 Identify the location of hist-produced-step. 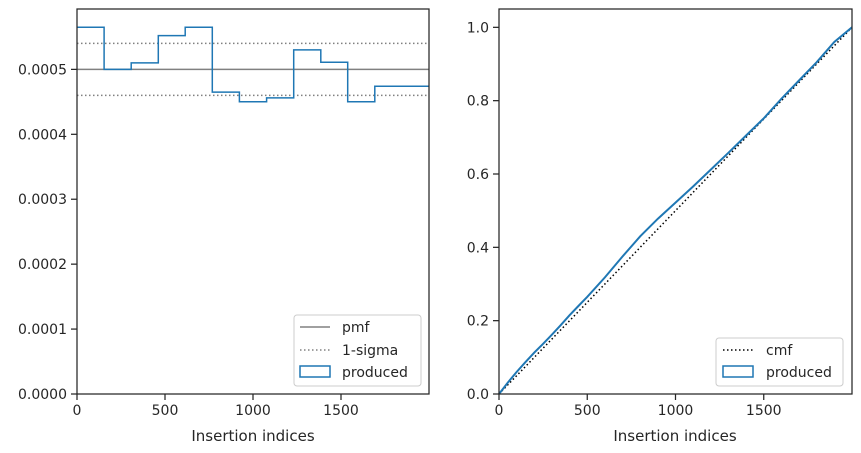
(253, 64).